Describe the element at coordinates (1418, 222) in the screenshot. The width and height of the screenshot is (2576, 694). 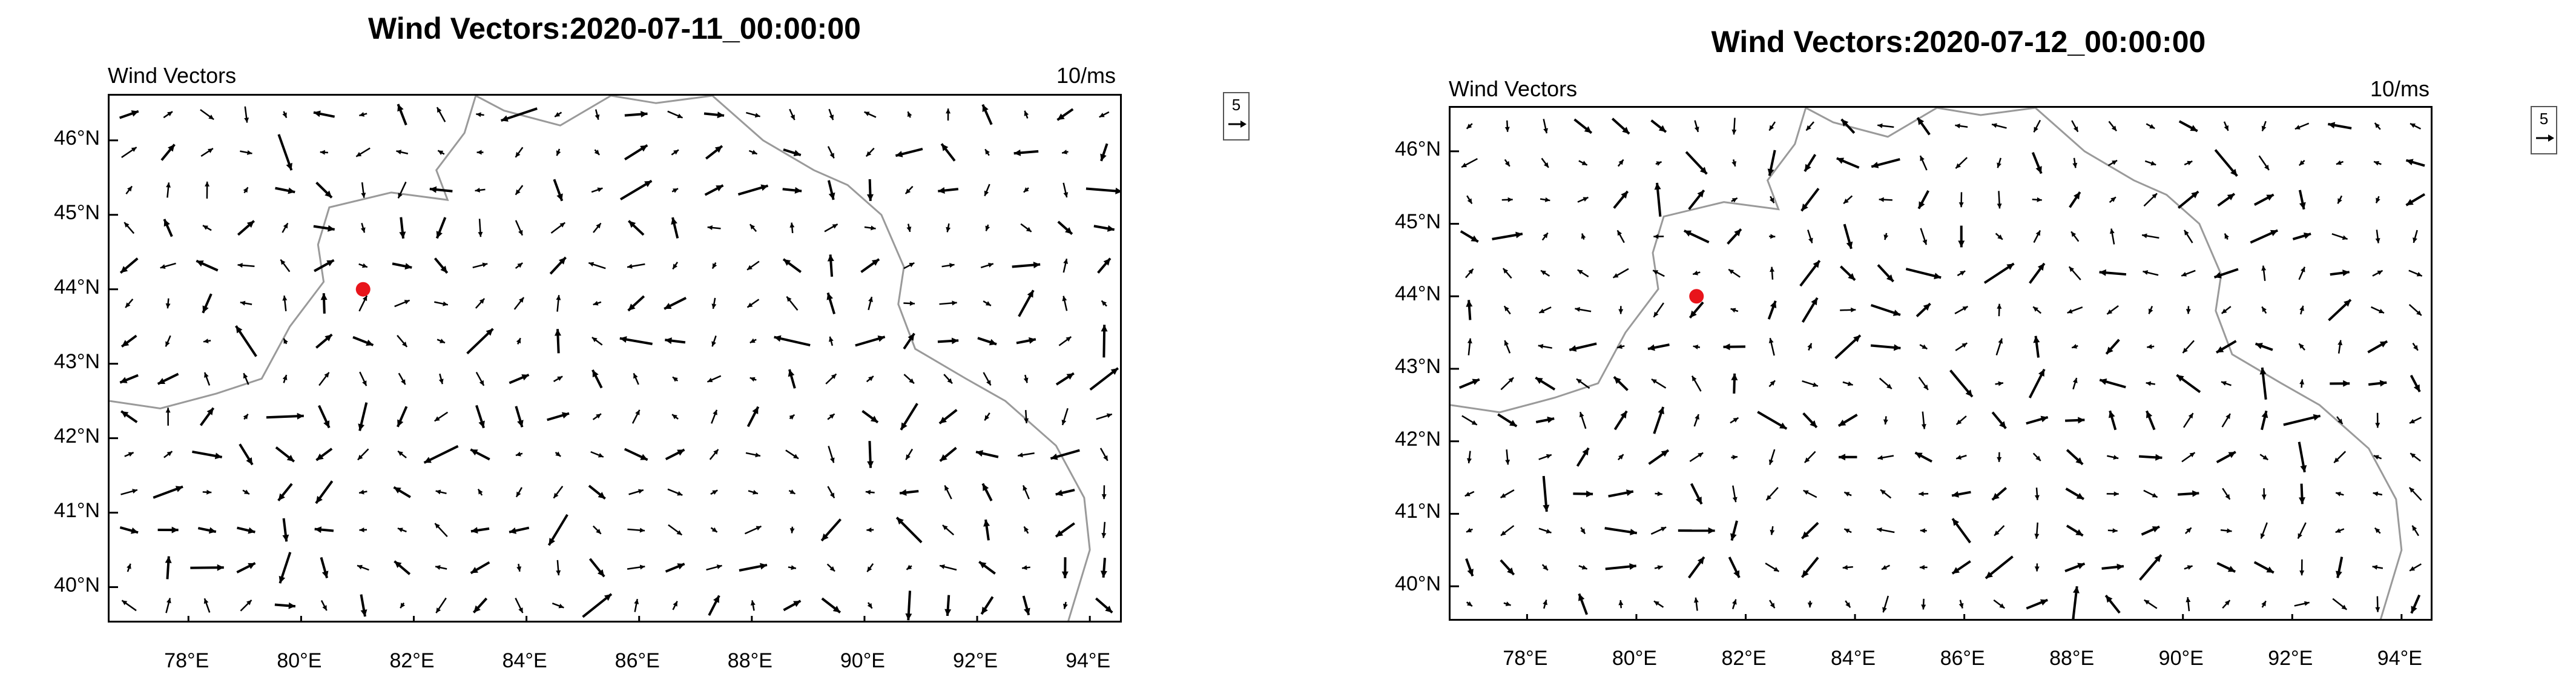
I see `lat-tick-label: 45°N` at that location.